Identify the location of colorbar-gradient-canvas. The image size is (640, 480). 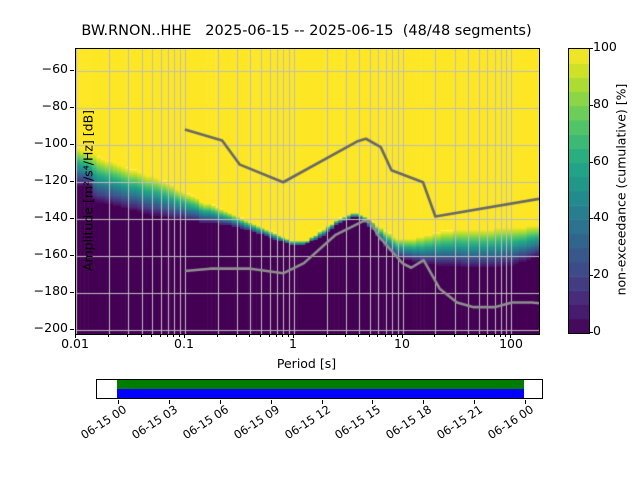
(579, 191).